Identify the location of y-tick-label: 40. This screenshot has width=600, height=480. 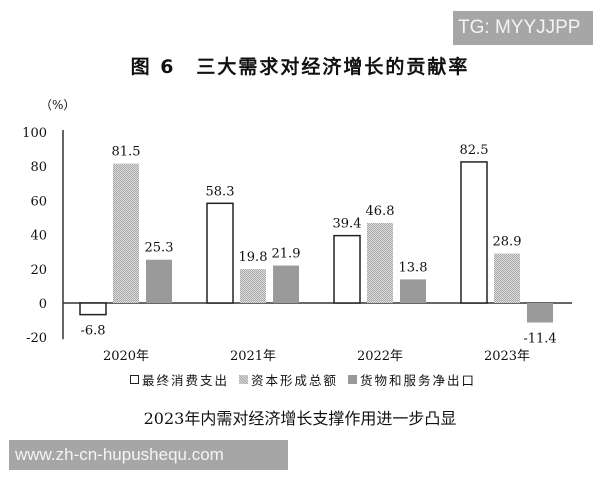
(38, 236).